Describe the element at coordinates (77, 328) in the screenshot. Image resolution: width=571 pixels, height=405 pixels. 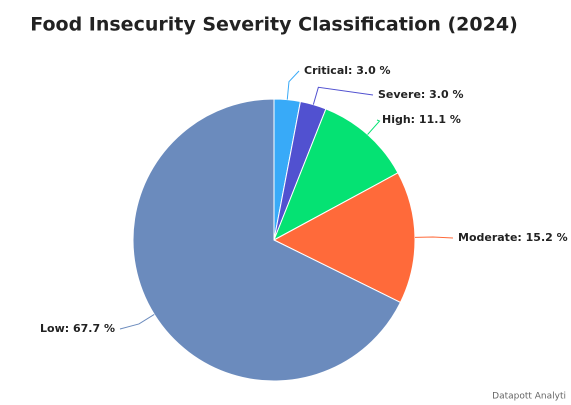
I see `data-label: Low: 67.7 %` at that location.